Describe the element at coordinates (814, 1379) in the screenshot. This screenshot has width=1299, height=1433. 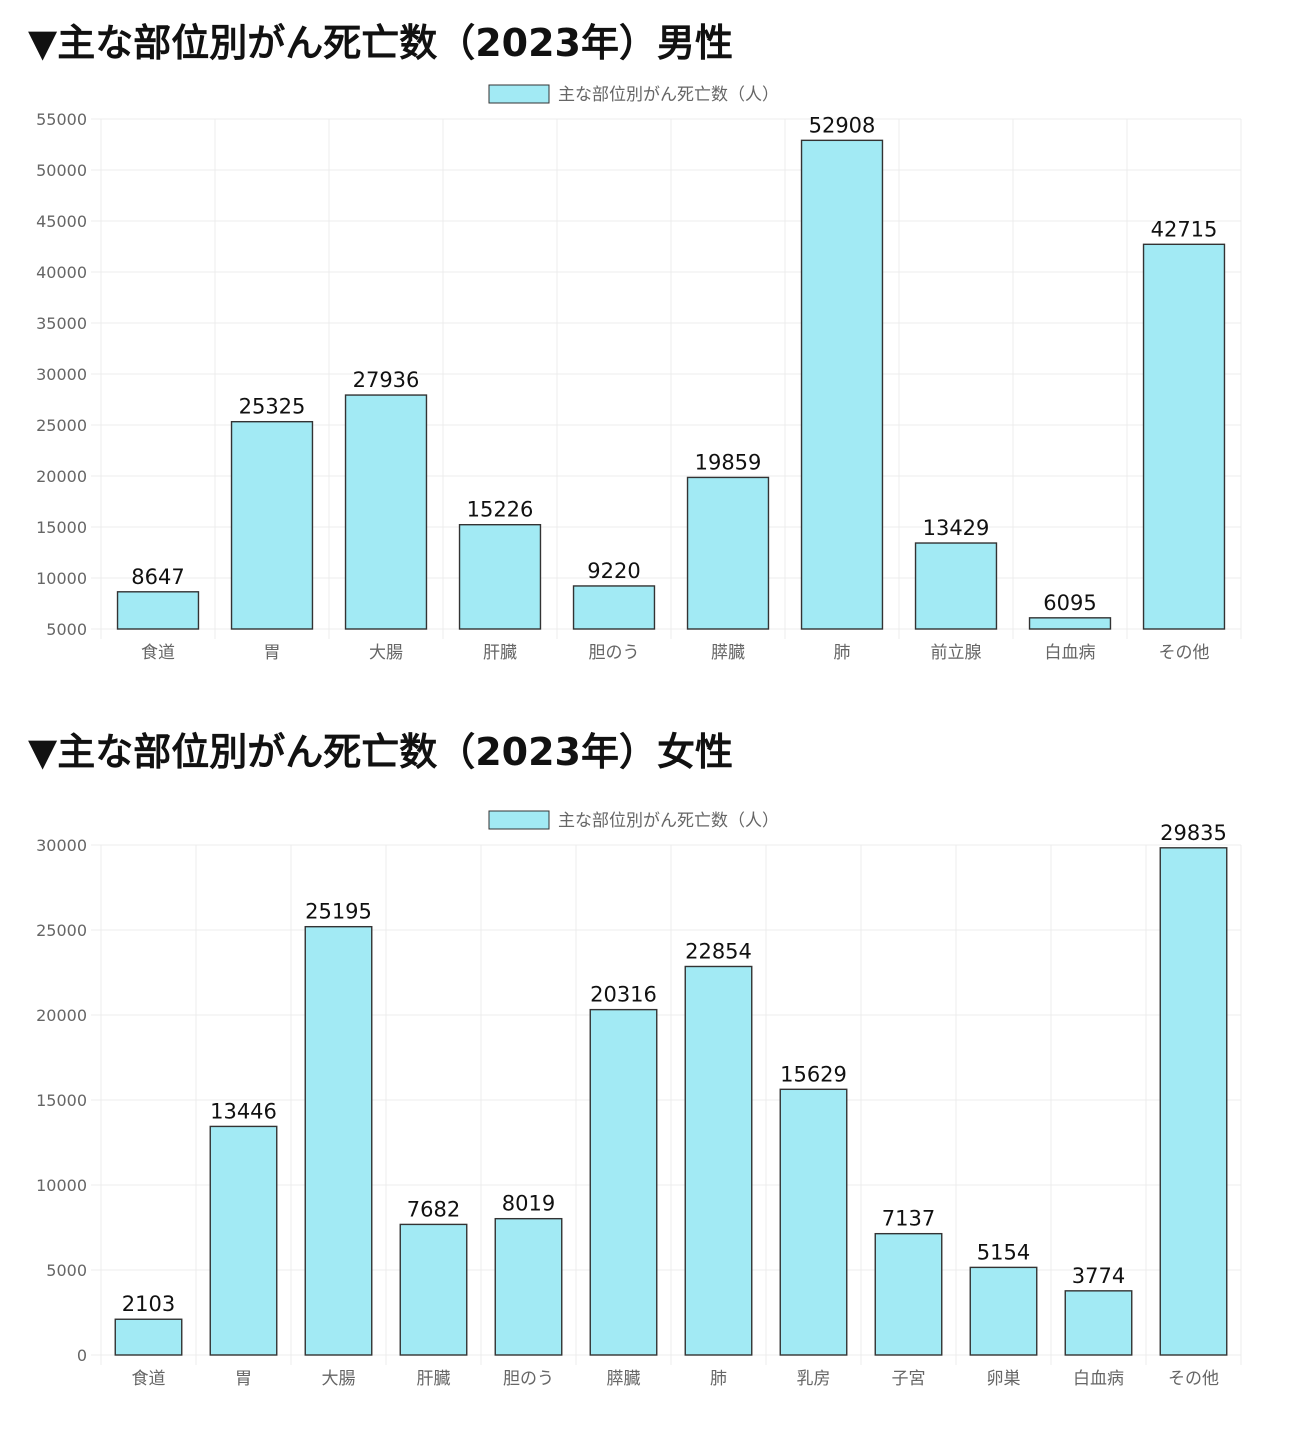
I see `x-tick-label: 乳房` at that location.